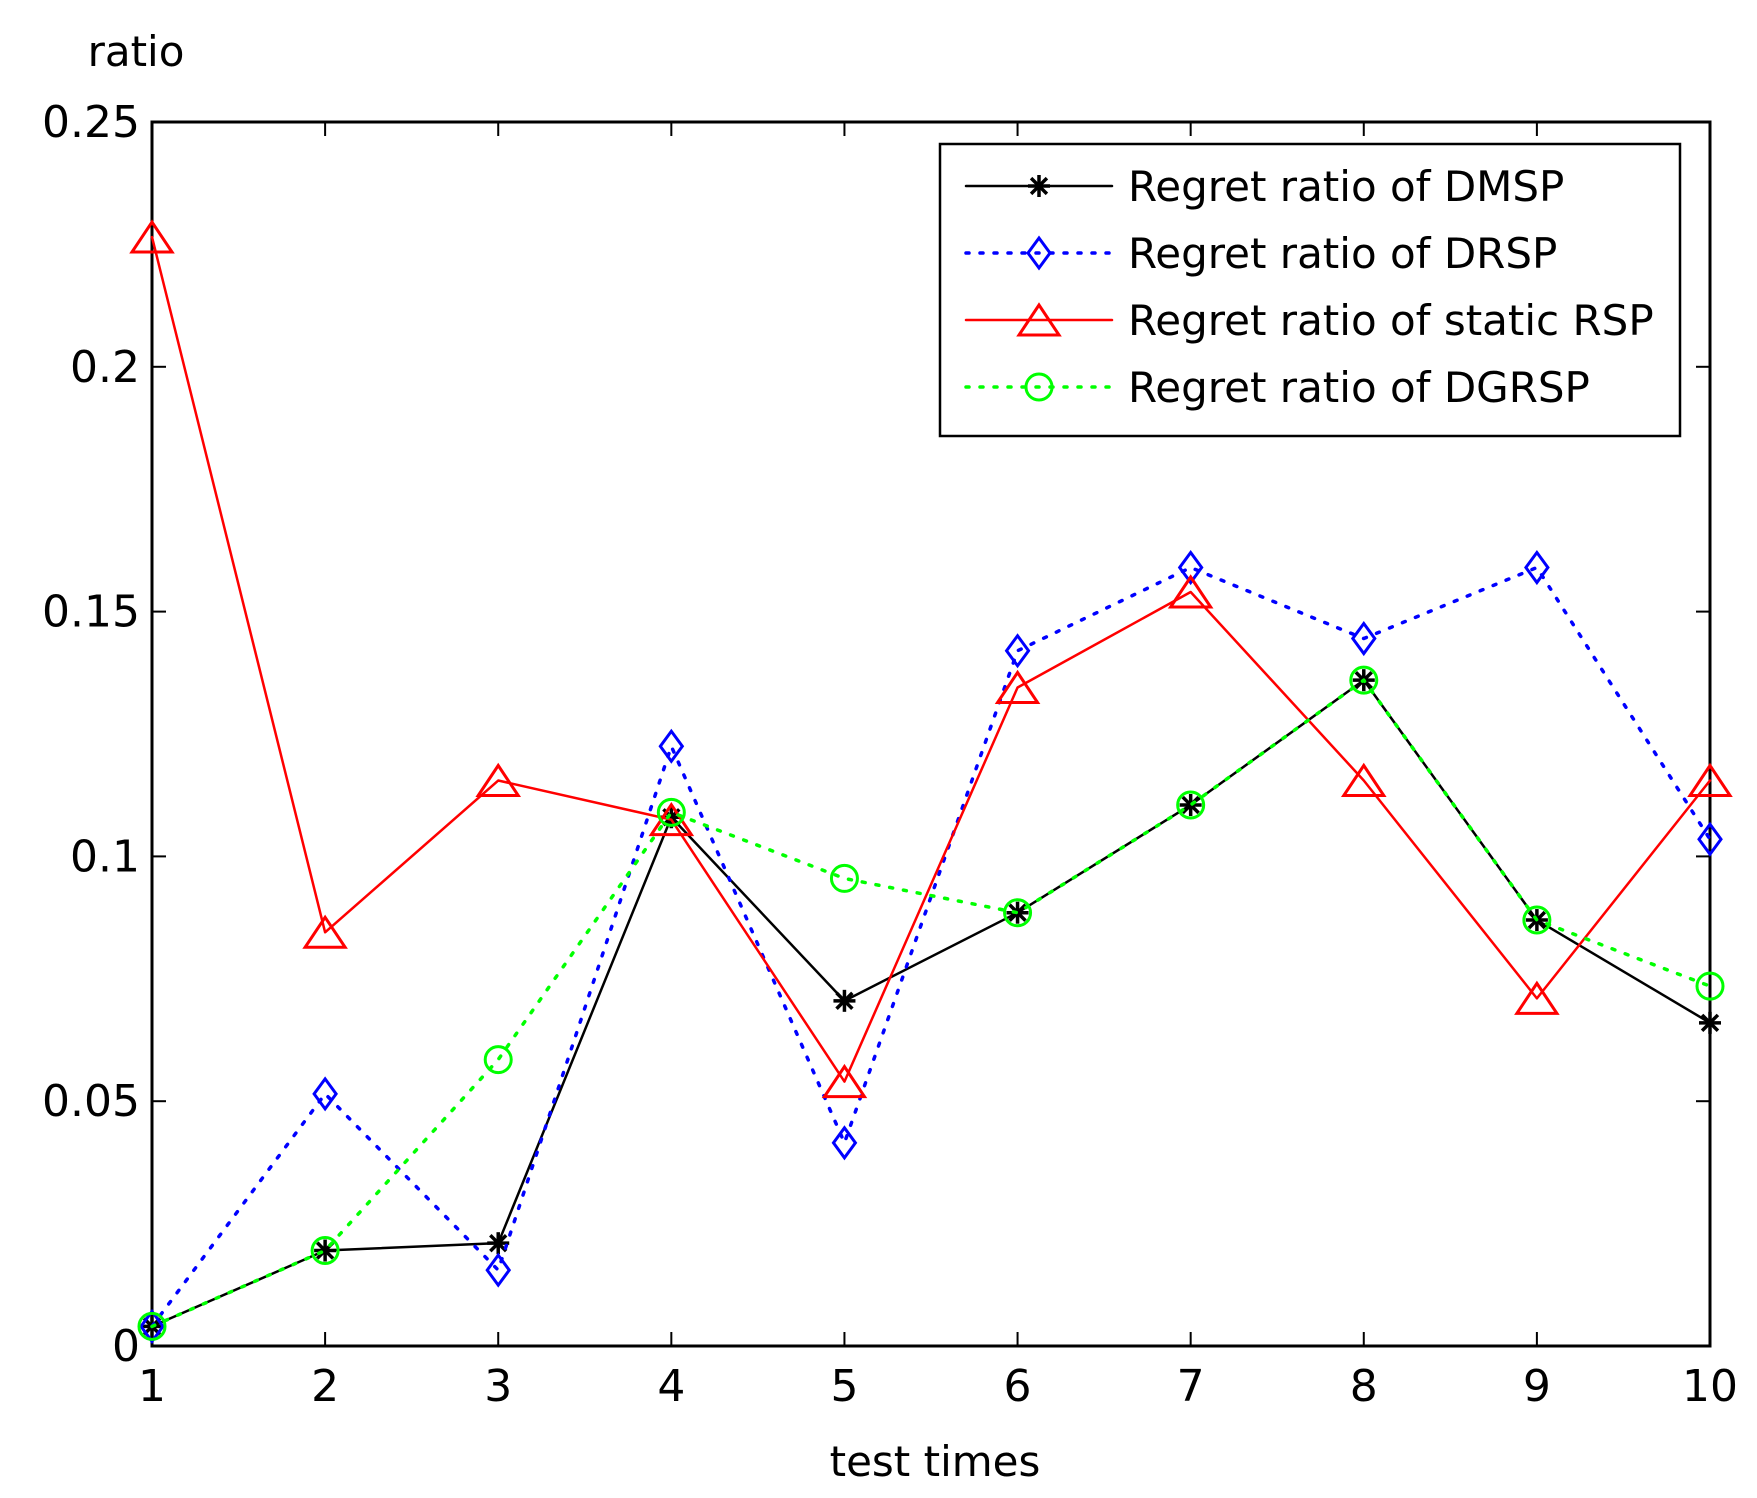 The width and height of the screenshot is (1757, 1498). Describe the element at coordinates (1018, 1386) in the screenshot. I see `x-tick-label: 6` at that location.